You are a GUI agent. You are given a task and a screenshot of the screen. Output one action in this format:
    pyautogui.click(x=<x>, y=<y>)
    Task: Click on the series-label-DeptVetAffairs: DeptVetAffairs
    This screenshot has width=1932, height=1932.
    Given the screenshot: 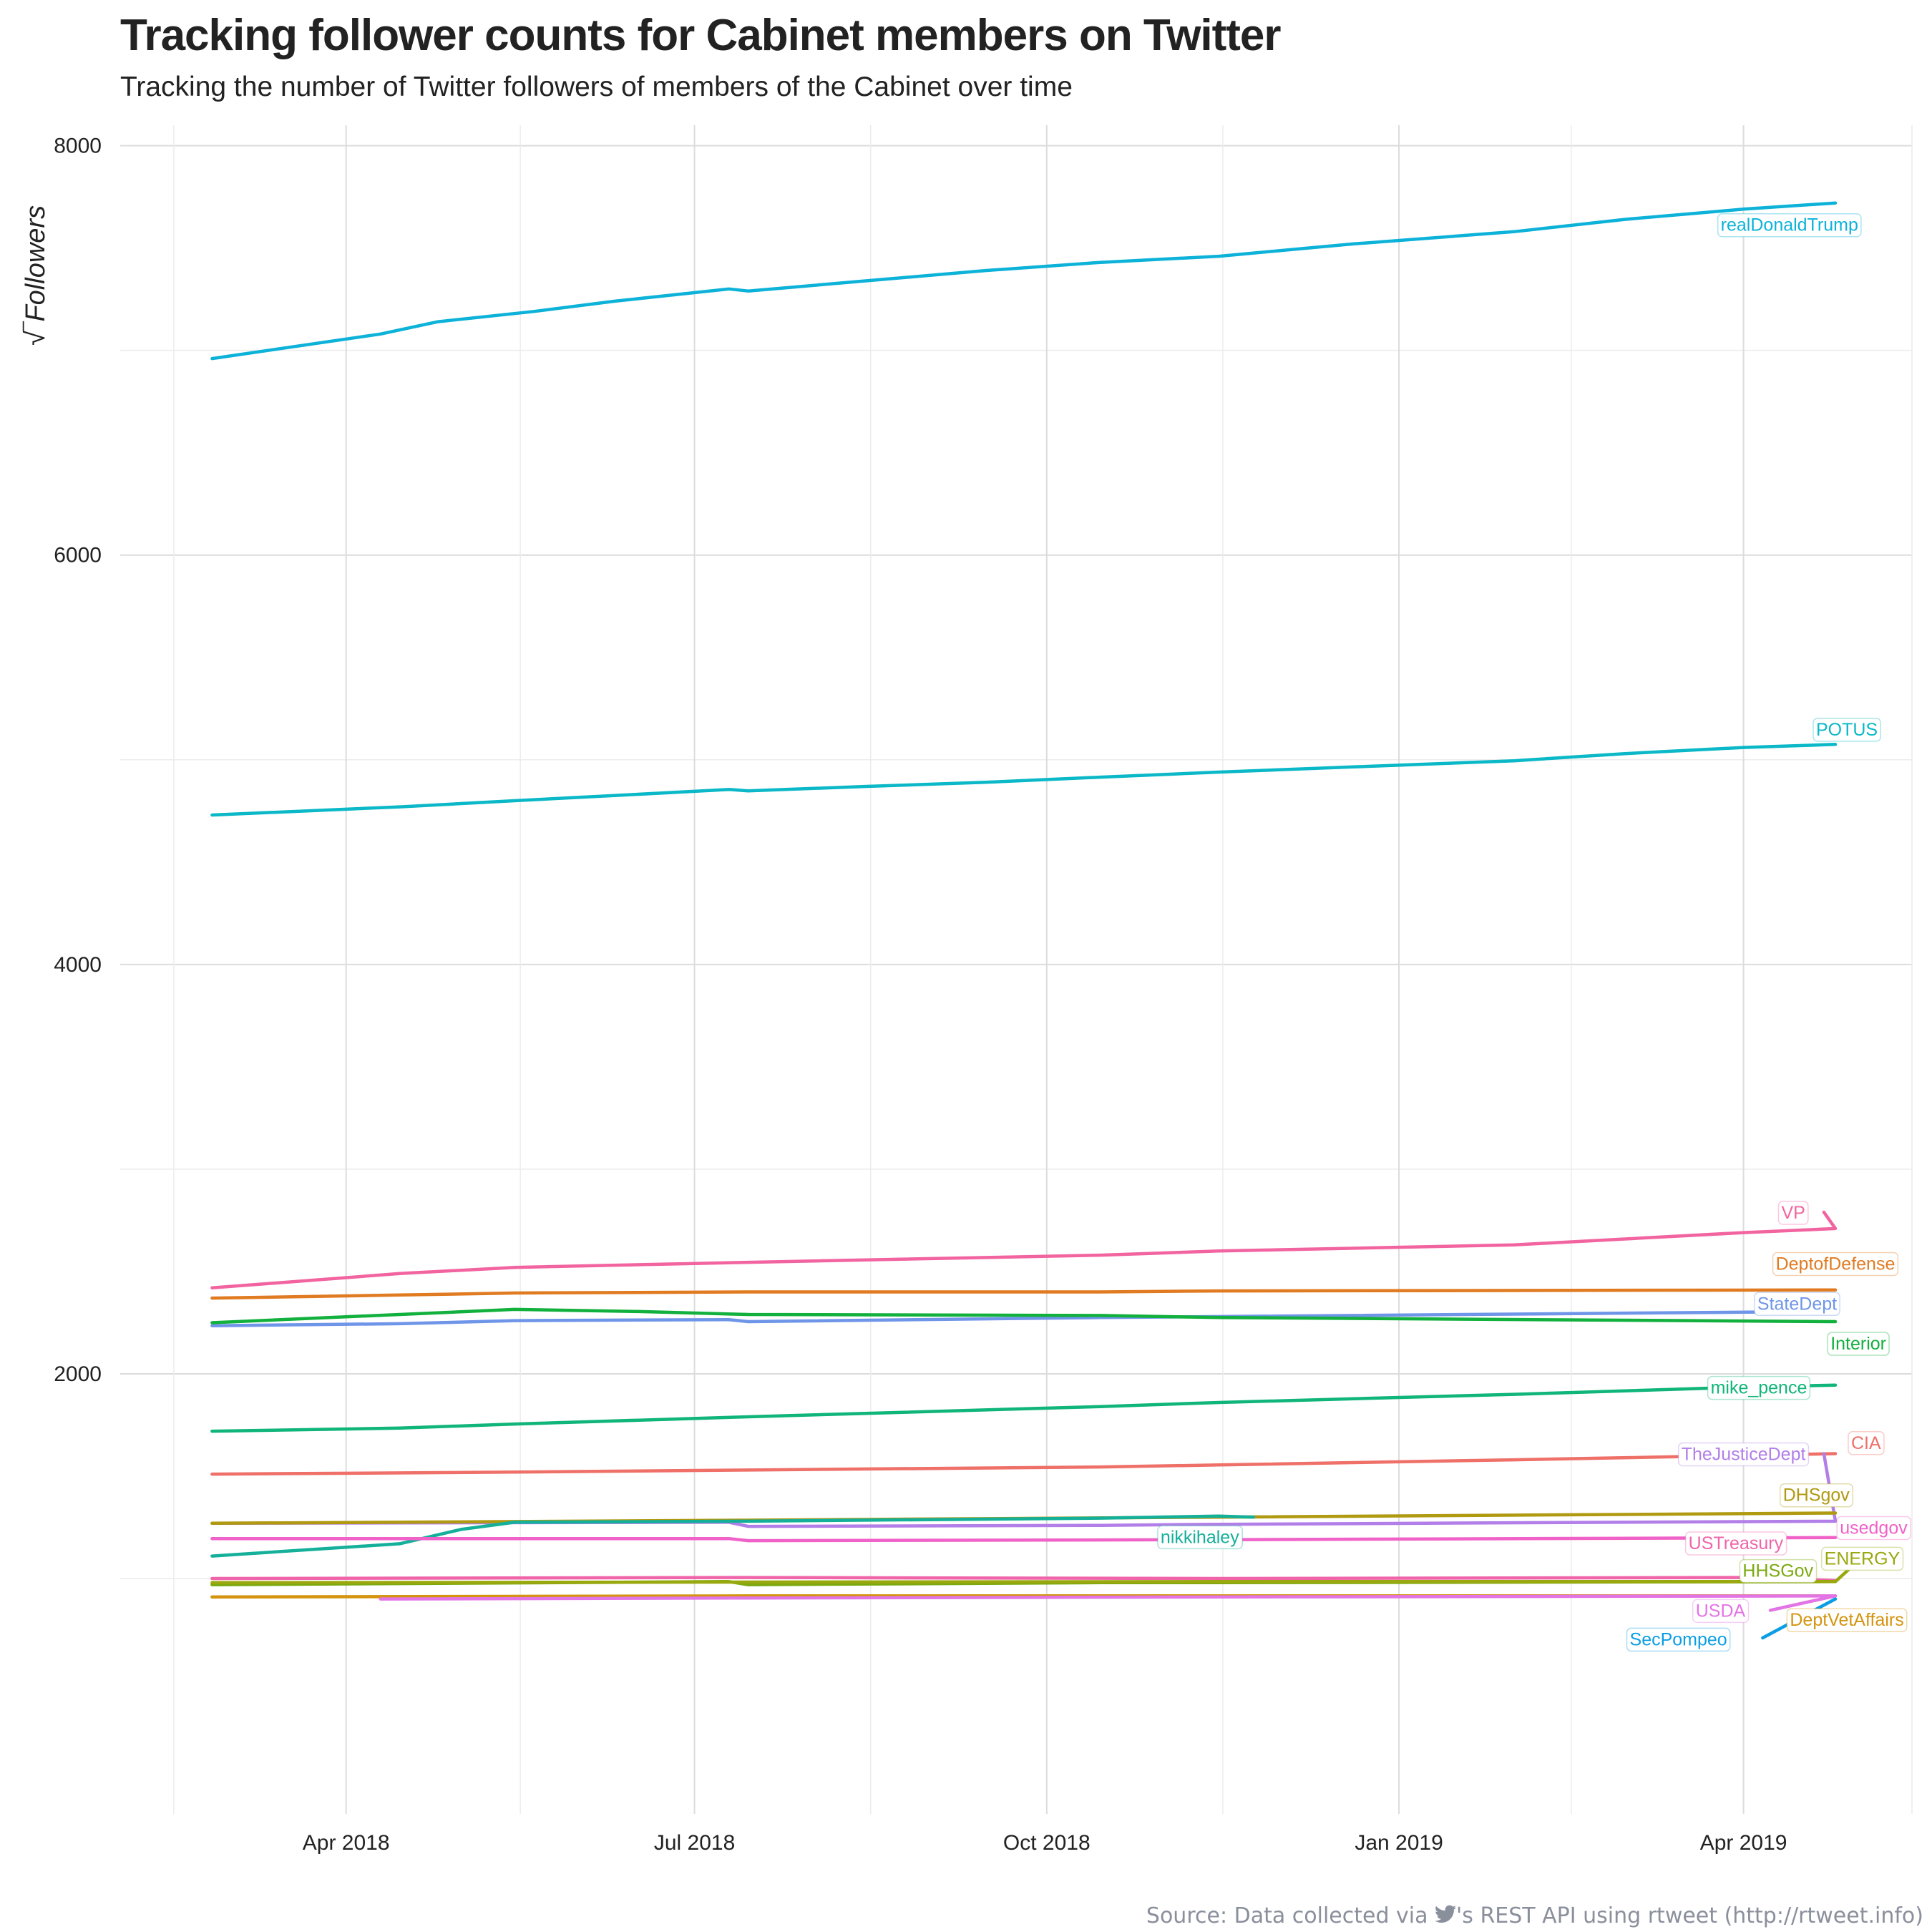 What is the action you would take?
    pyautogui.click(x=1847, y=1620)
    